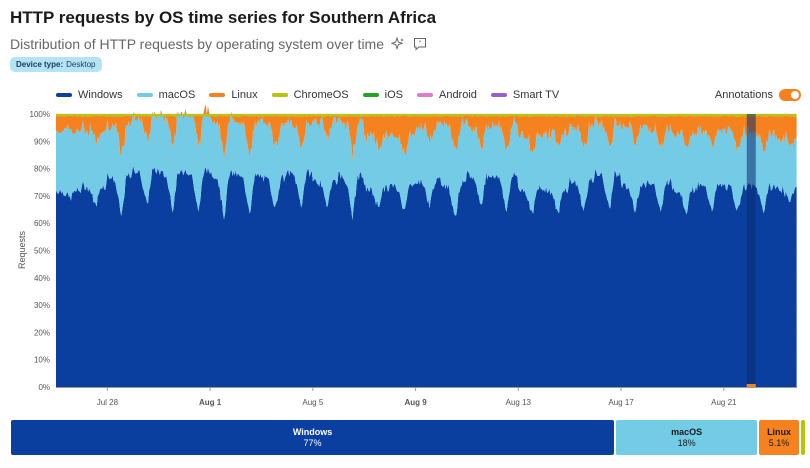 Image resolution: width=810 pixels, height=468 pixels. What do you see at coordinates (686, 442) in the screenshot?
I see `summary-value: 18%` at bounding box center [686, 442].